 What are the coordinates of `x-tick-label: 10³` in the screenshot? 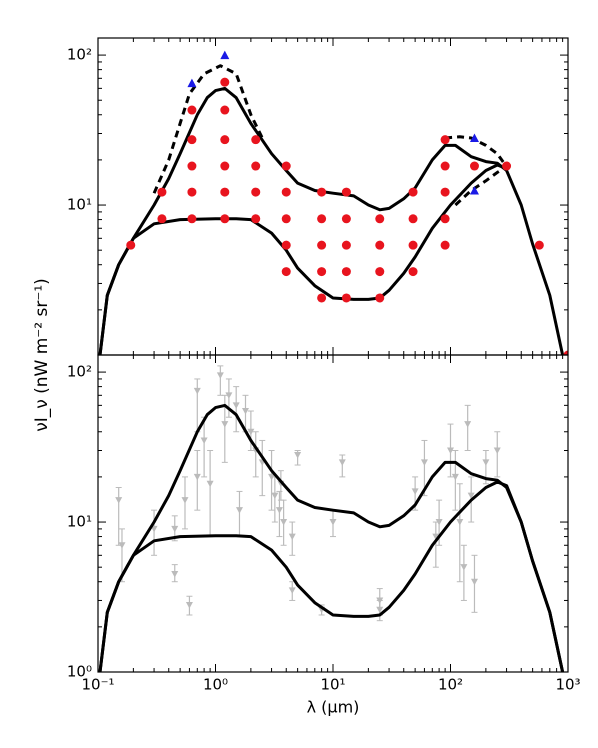 It's located at (567, 685).